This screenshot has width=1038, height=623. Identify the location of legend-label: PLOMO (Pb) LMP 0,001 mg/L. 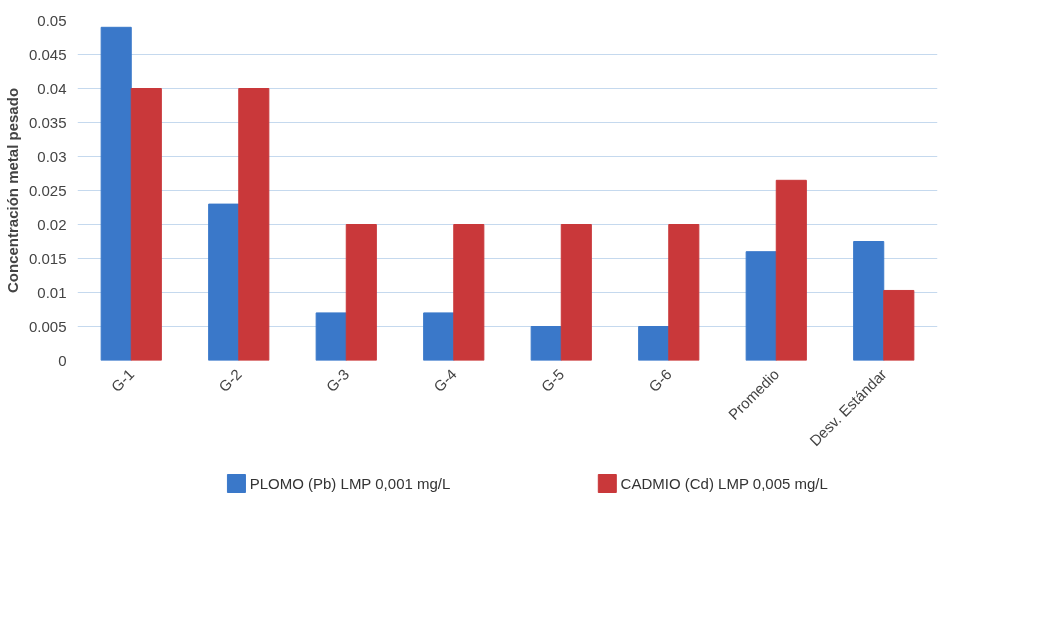
(350, 483).